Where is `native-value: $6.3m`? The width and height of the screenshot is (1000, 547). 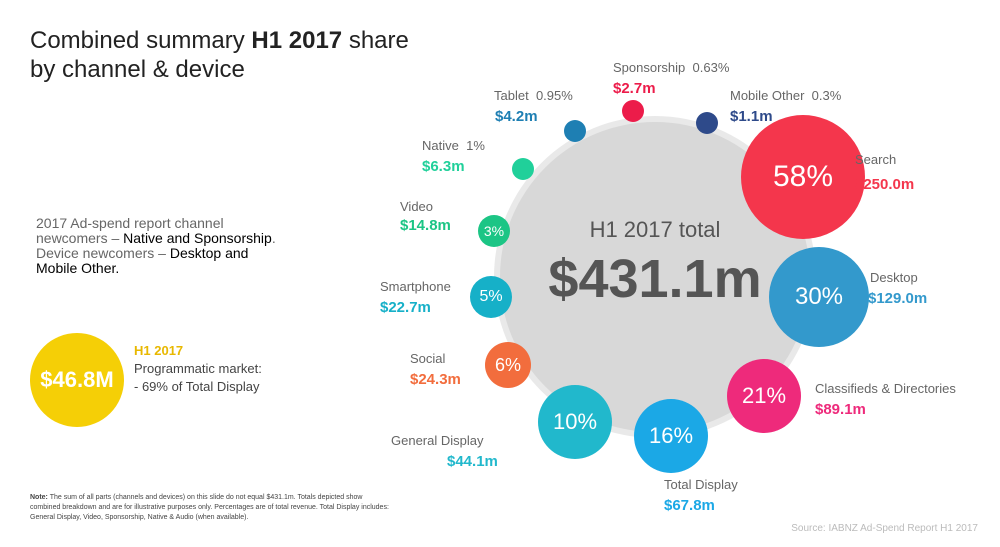
native-value: $6.3m is located at coordinates (443, 166).